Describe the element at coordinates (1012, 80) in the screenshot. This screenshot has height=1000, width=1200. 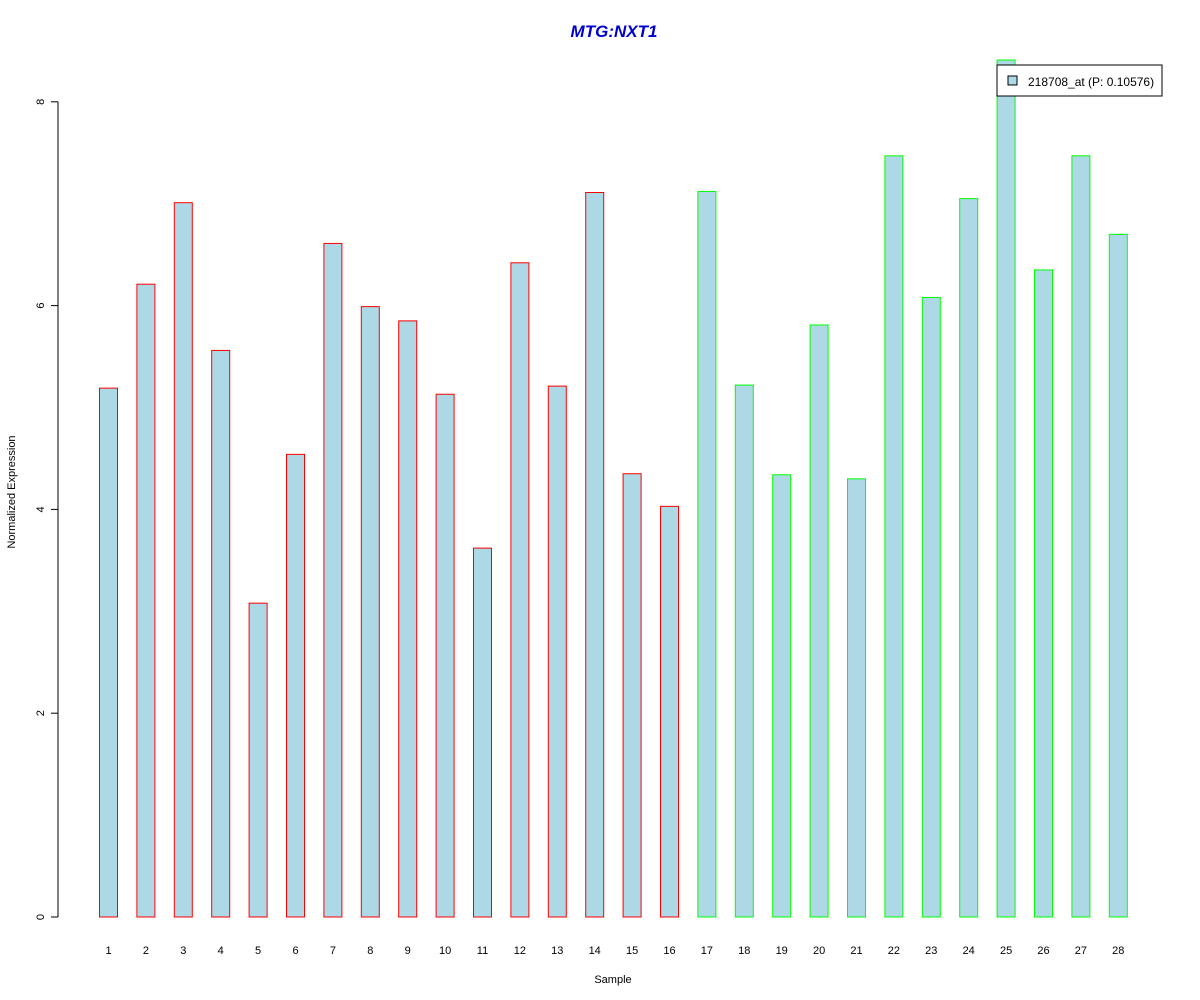
I see `legend-swatch` at that location.